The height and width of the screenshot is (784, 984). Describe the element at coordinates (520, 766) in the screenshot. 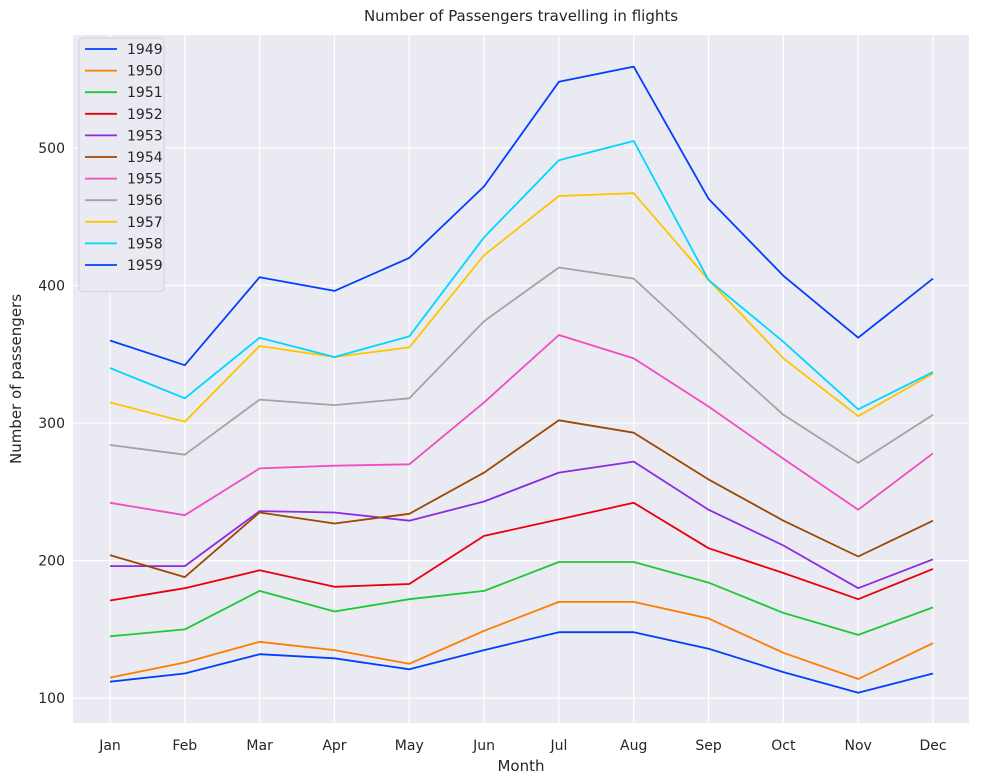

I see `x-axis-label: Month` at that location.